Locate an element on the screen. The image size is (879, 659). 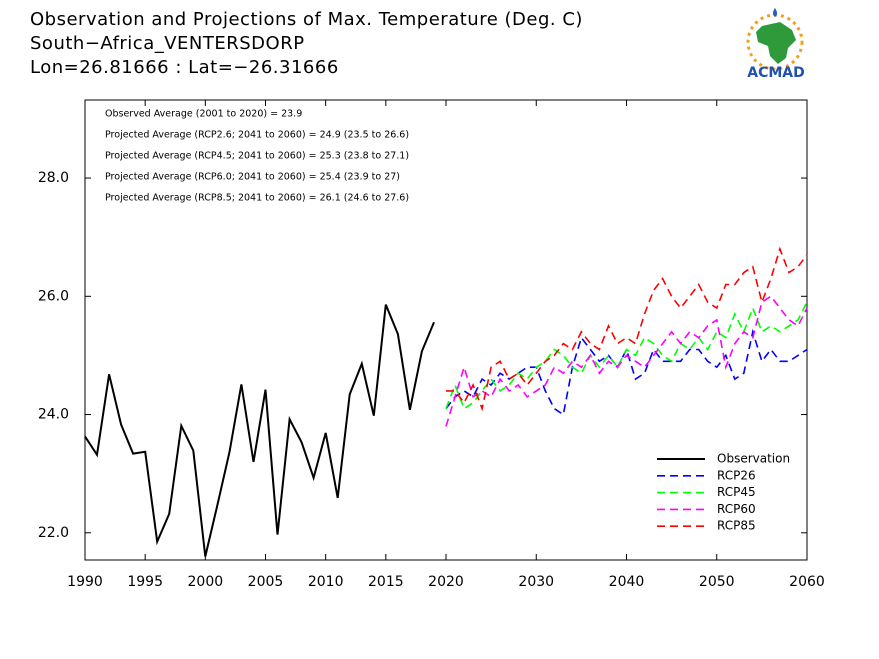
chart-subtitle: Lon=26.81666 : Lat=−26.31666 is located at coordinates (184, 67).